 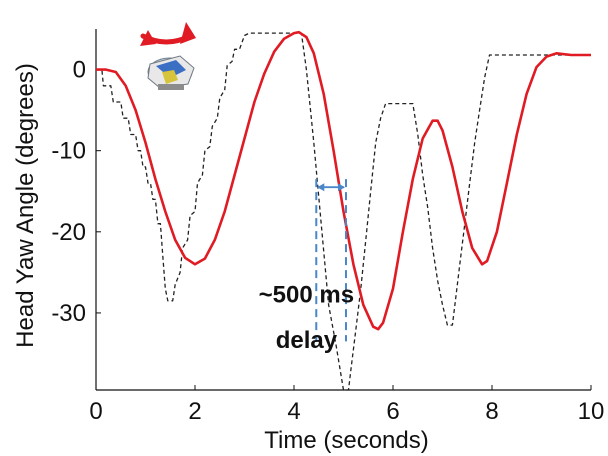 What do you see at coordinates (79, 70) in the screenshot?
I see `y-tick-label: 0` at bounding box center [79, 70].